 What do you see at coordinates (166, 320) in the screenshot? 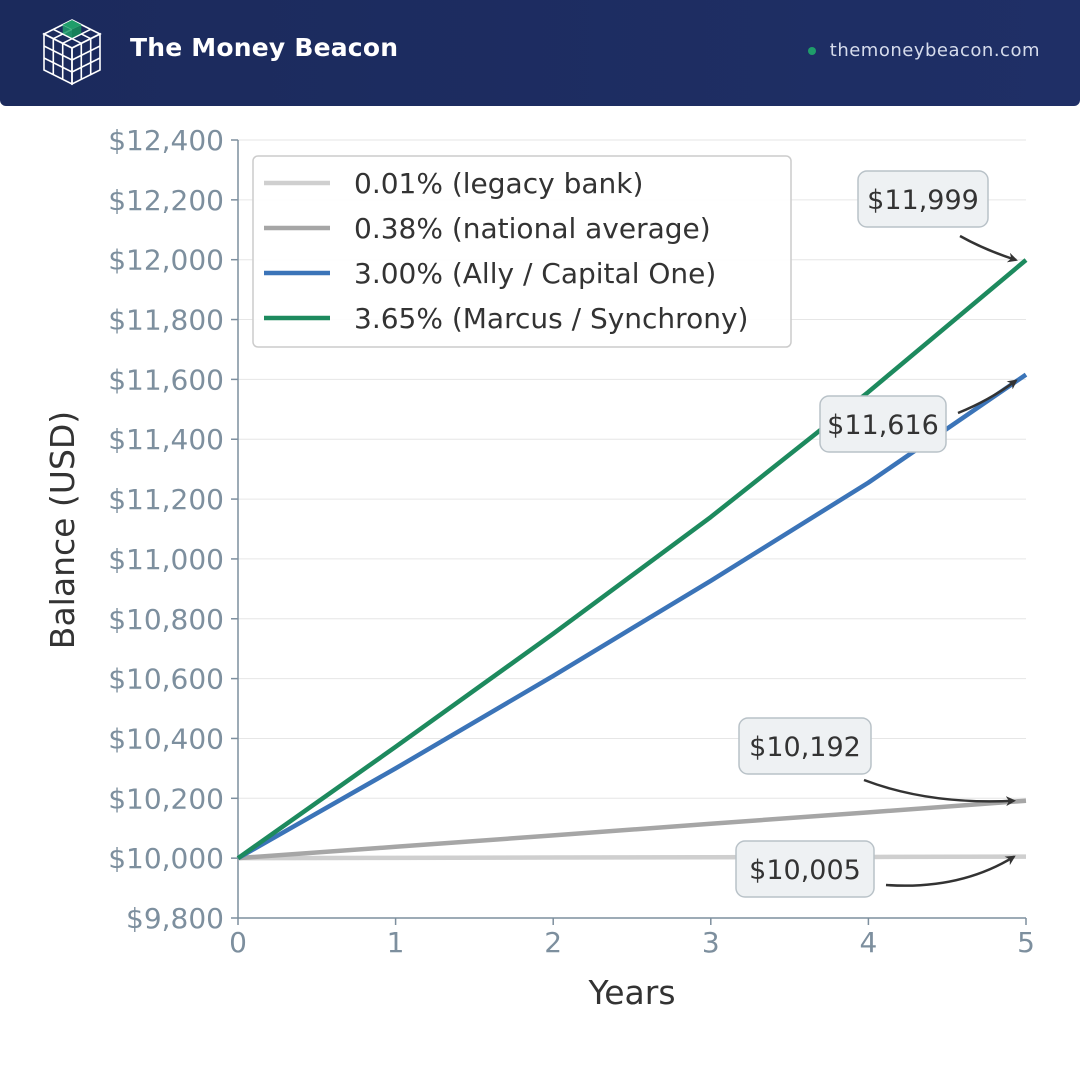
I see `y-tick-label: $11,800` at bounding box center [166, 320].